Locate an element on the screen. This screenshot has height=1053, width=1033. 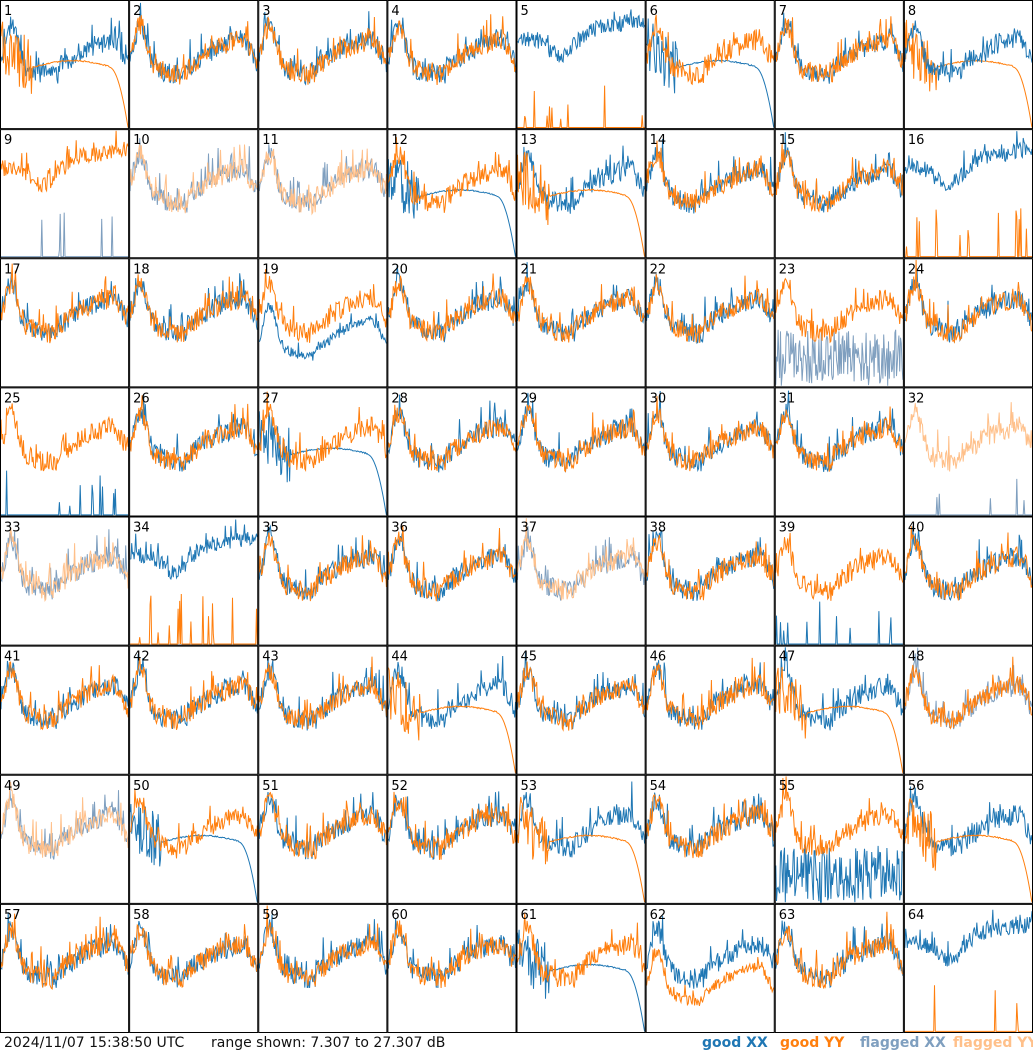
panel-label: 5 is located at coordinates (525, 11).